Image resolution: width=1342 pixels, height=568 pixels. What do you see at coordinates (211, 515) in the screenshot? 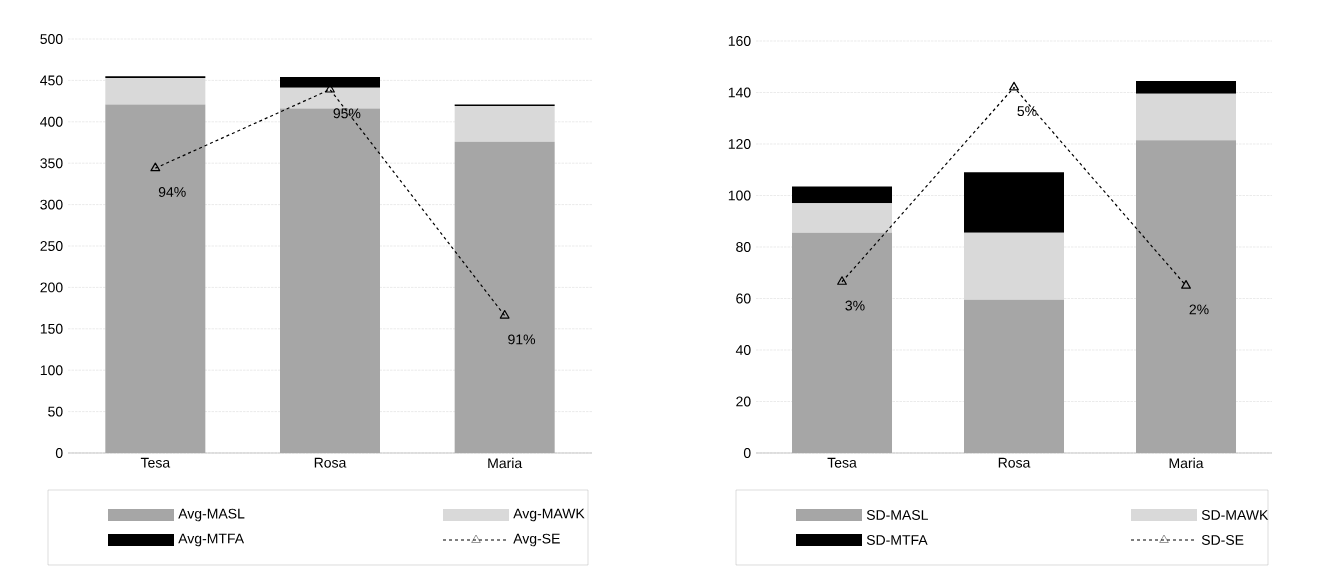
I see `legend-label: Avg-MASL` at bounding box center [211, 515].